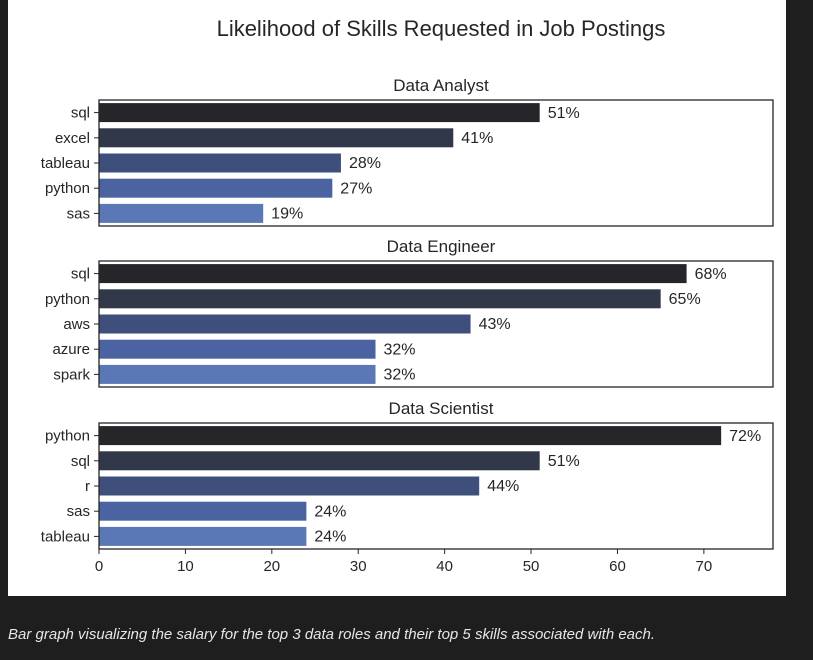 This screenshot has width=813, height=660. I want to click on bar-azure, so click(237, 349).